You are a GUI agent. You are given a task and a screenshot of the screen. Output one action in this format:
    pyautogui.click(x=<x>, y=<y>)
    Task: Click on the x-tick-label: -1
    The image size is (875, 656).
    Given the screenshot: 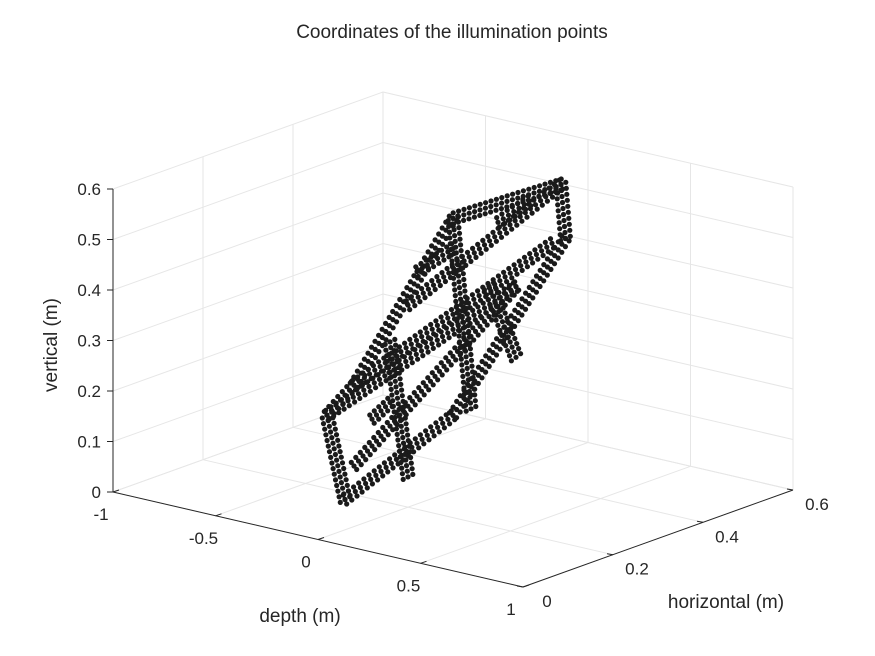 What is the action you would take?
    pyautogui.click(x=100, y=514)
    